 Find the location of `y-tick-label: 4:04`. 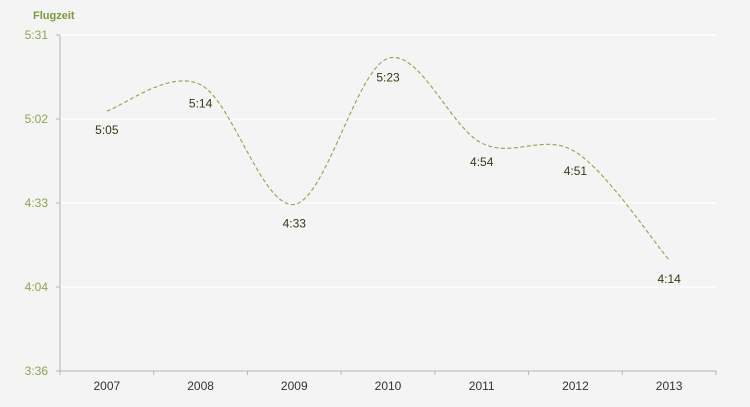

y-tick-label: 4:04 is located at coordinates (37, 287).